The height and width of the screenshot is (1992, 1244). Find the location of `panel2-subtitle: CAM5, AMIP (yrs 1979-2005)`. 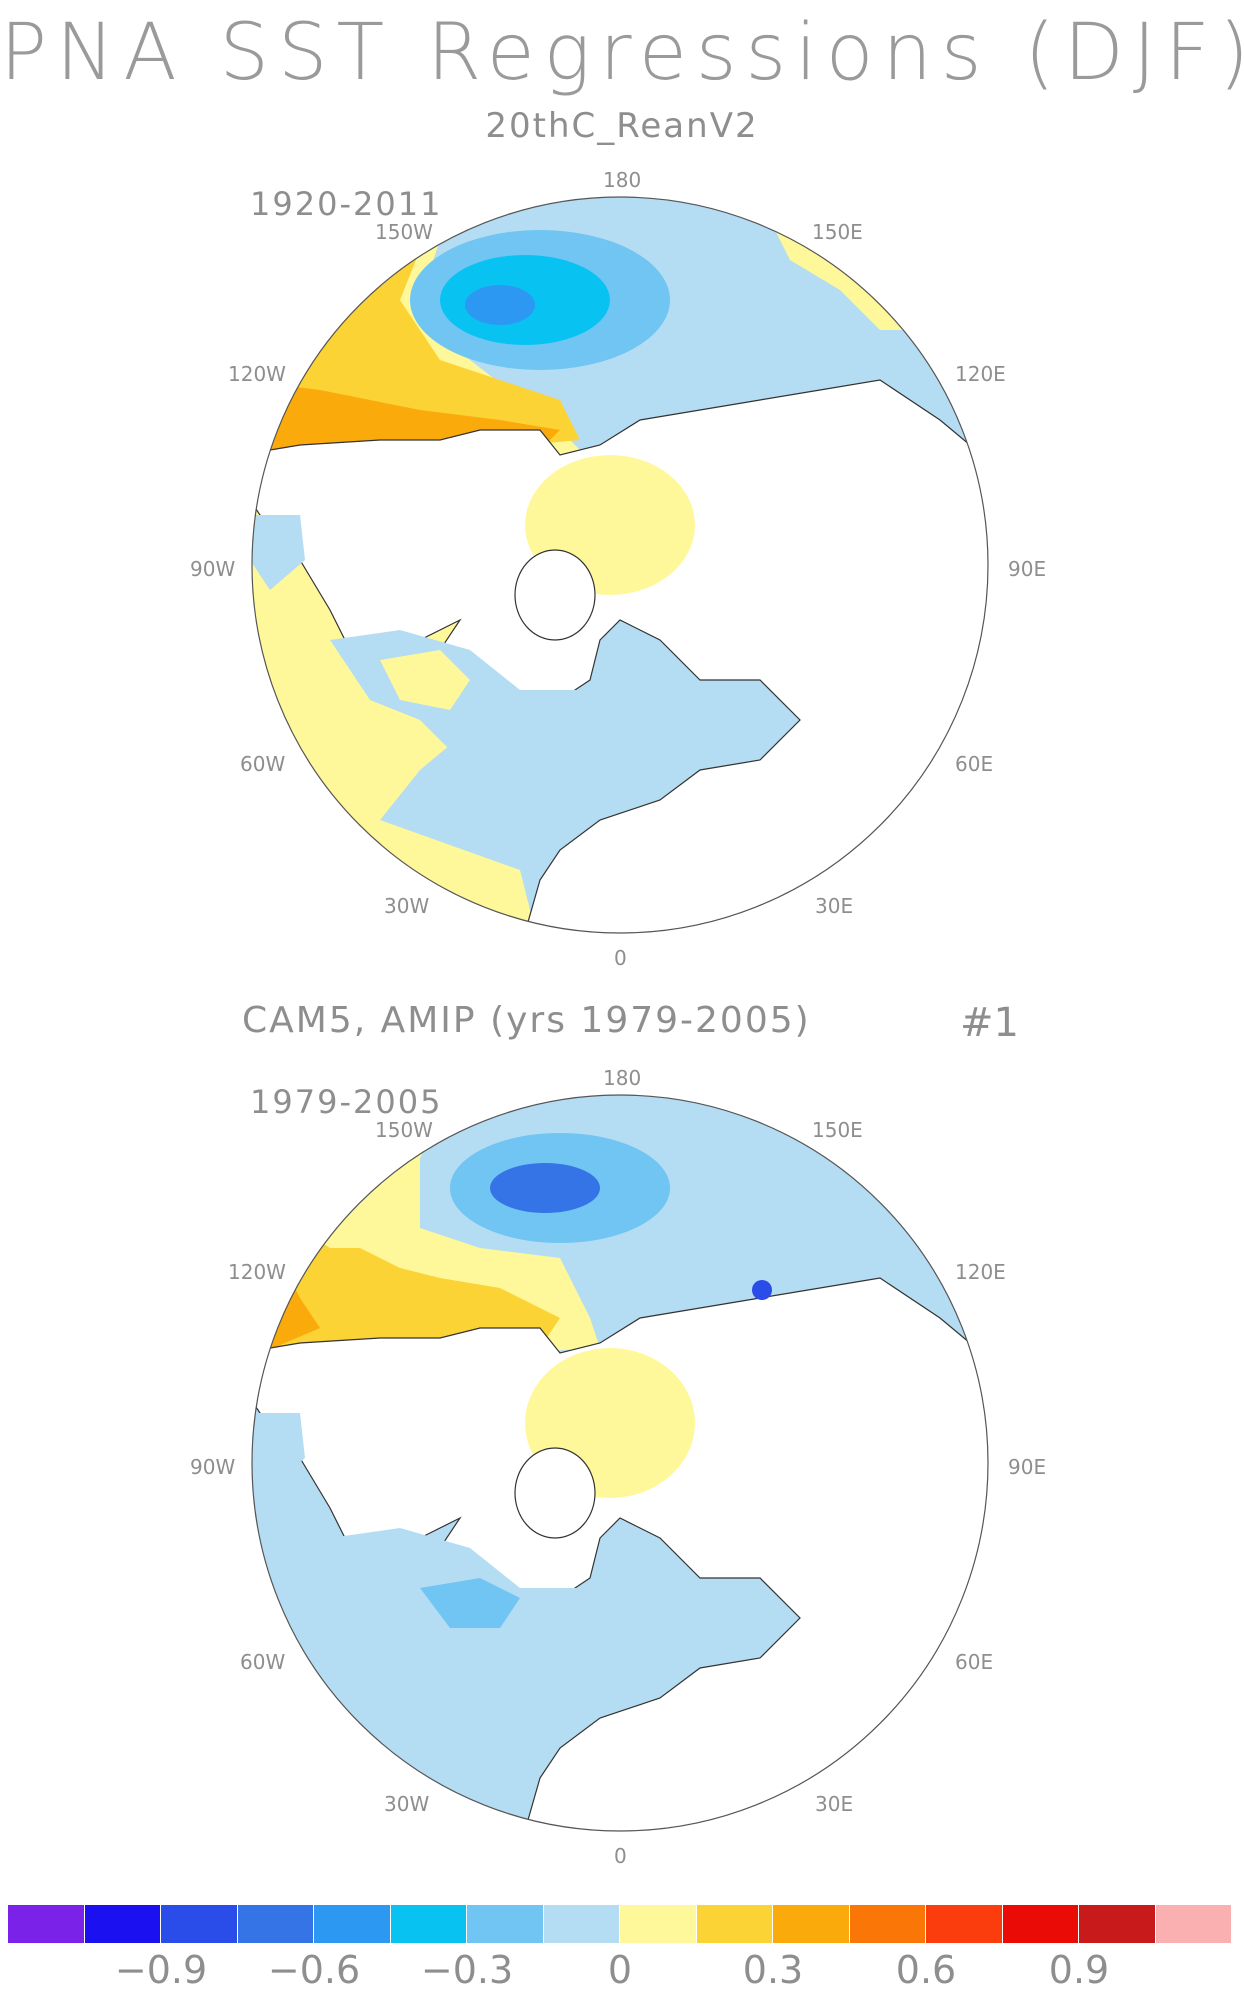

panel2-subtitle: CAM5, AMIP (yrs 1979-2005) is located at coordinates (526, 1020).